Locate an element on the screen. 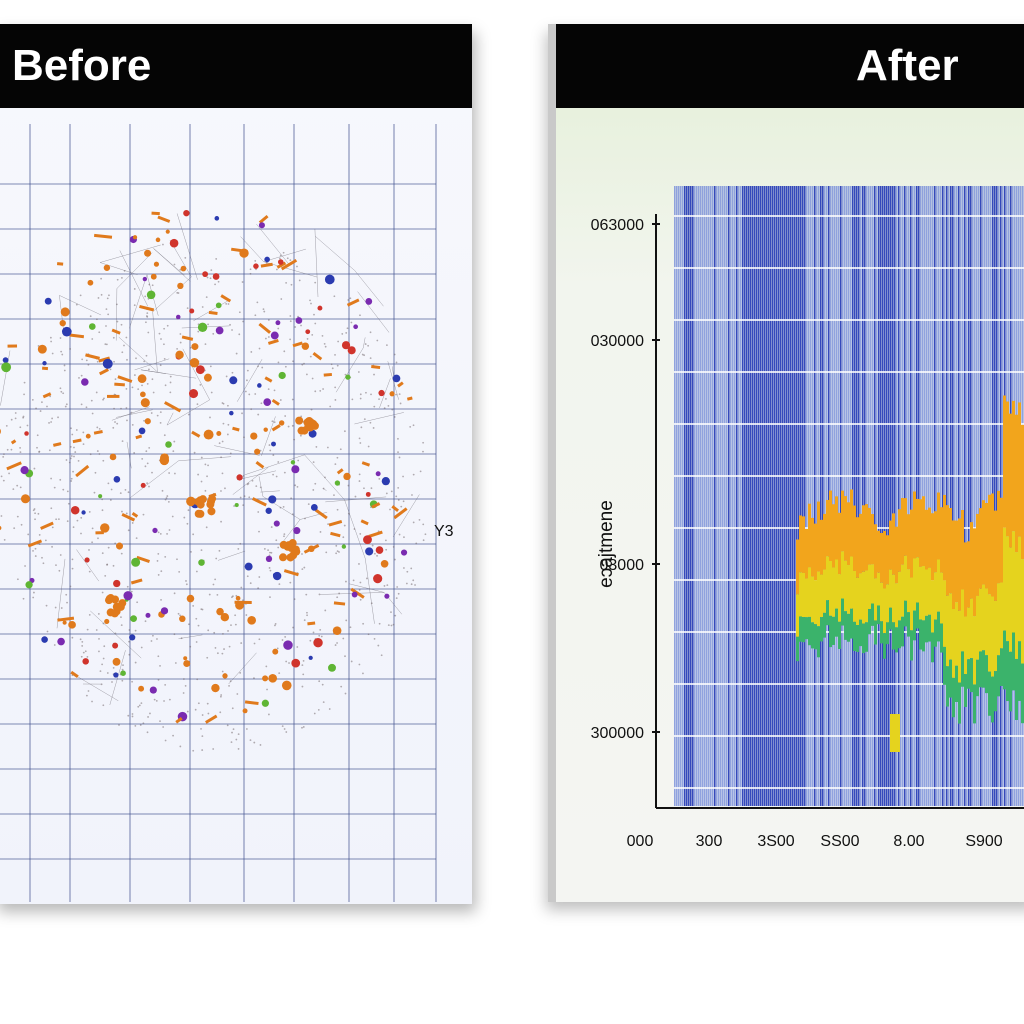 This screenshot has height=1024, width=1024. side-label: Y3 is located at coordinates (444, 531).